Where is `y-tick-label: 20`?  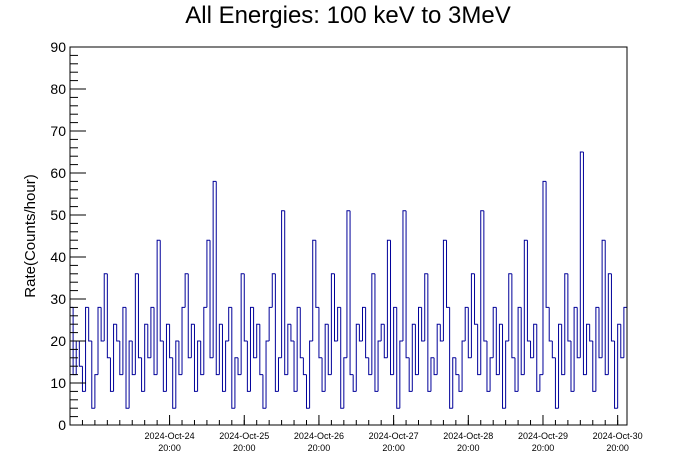 y-tick-label: 20 is located at coordinates (58, 341).